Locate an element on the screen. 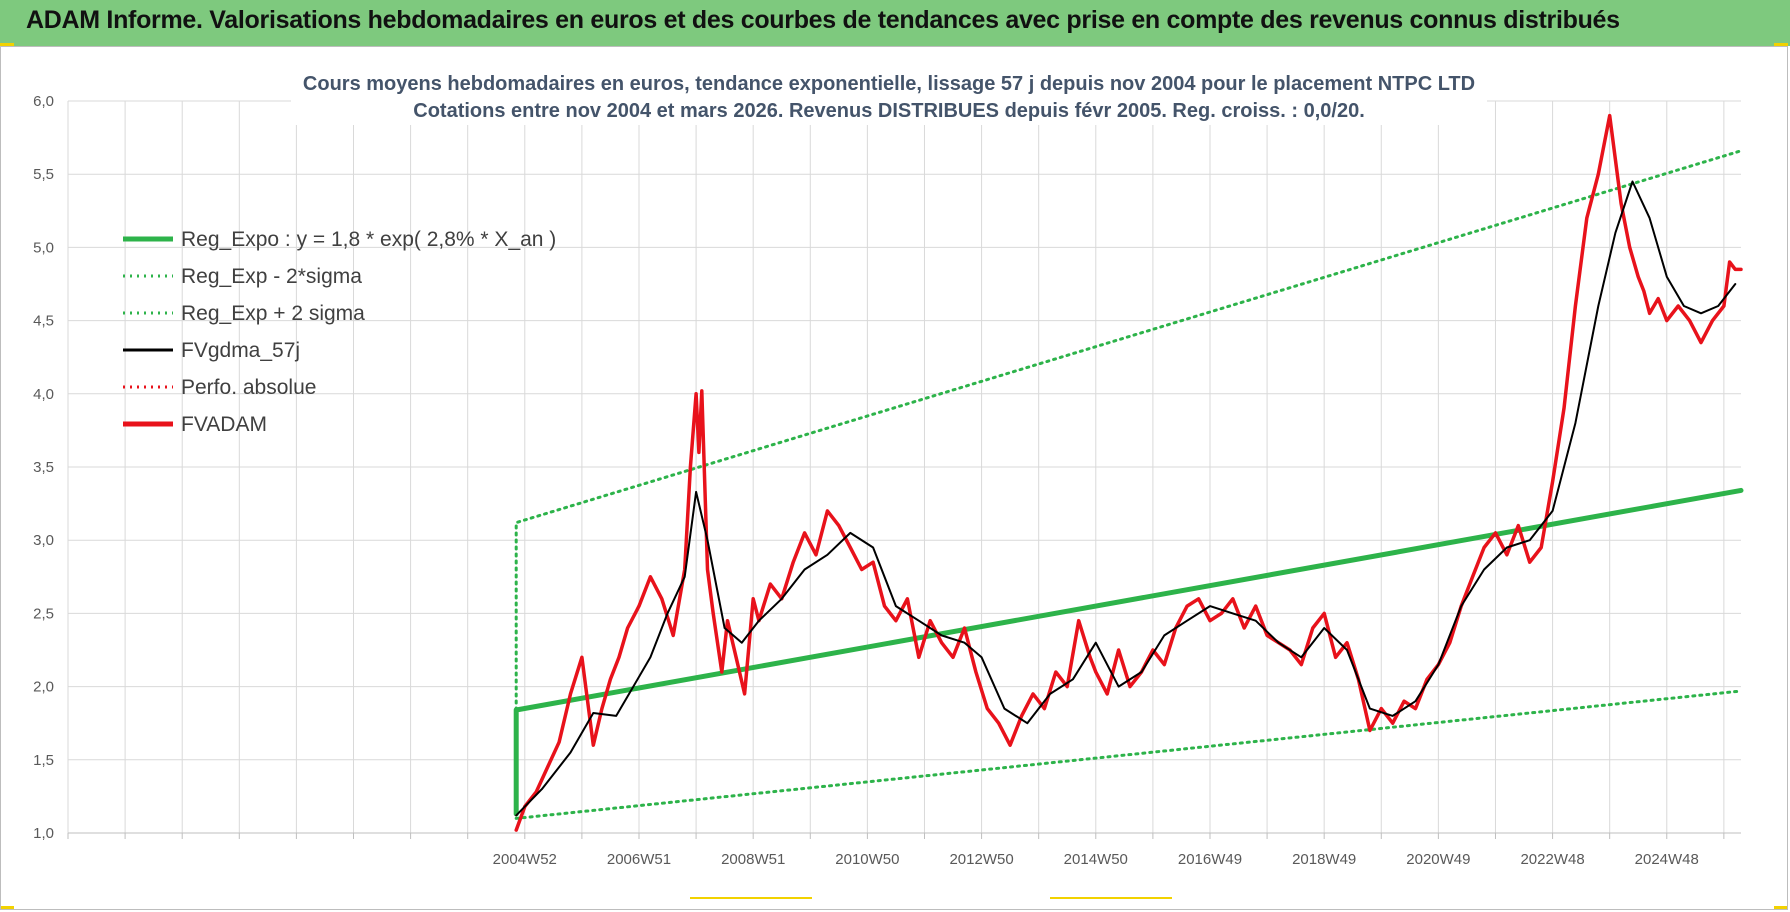 The width and height of the screenshot is (1790, 912). x-tick-label: 2022W48 is located at coordinates (1552, 859).